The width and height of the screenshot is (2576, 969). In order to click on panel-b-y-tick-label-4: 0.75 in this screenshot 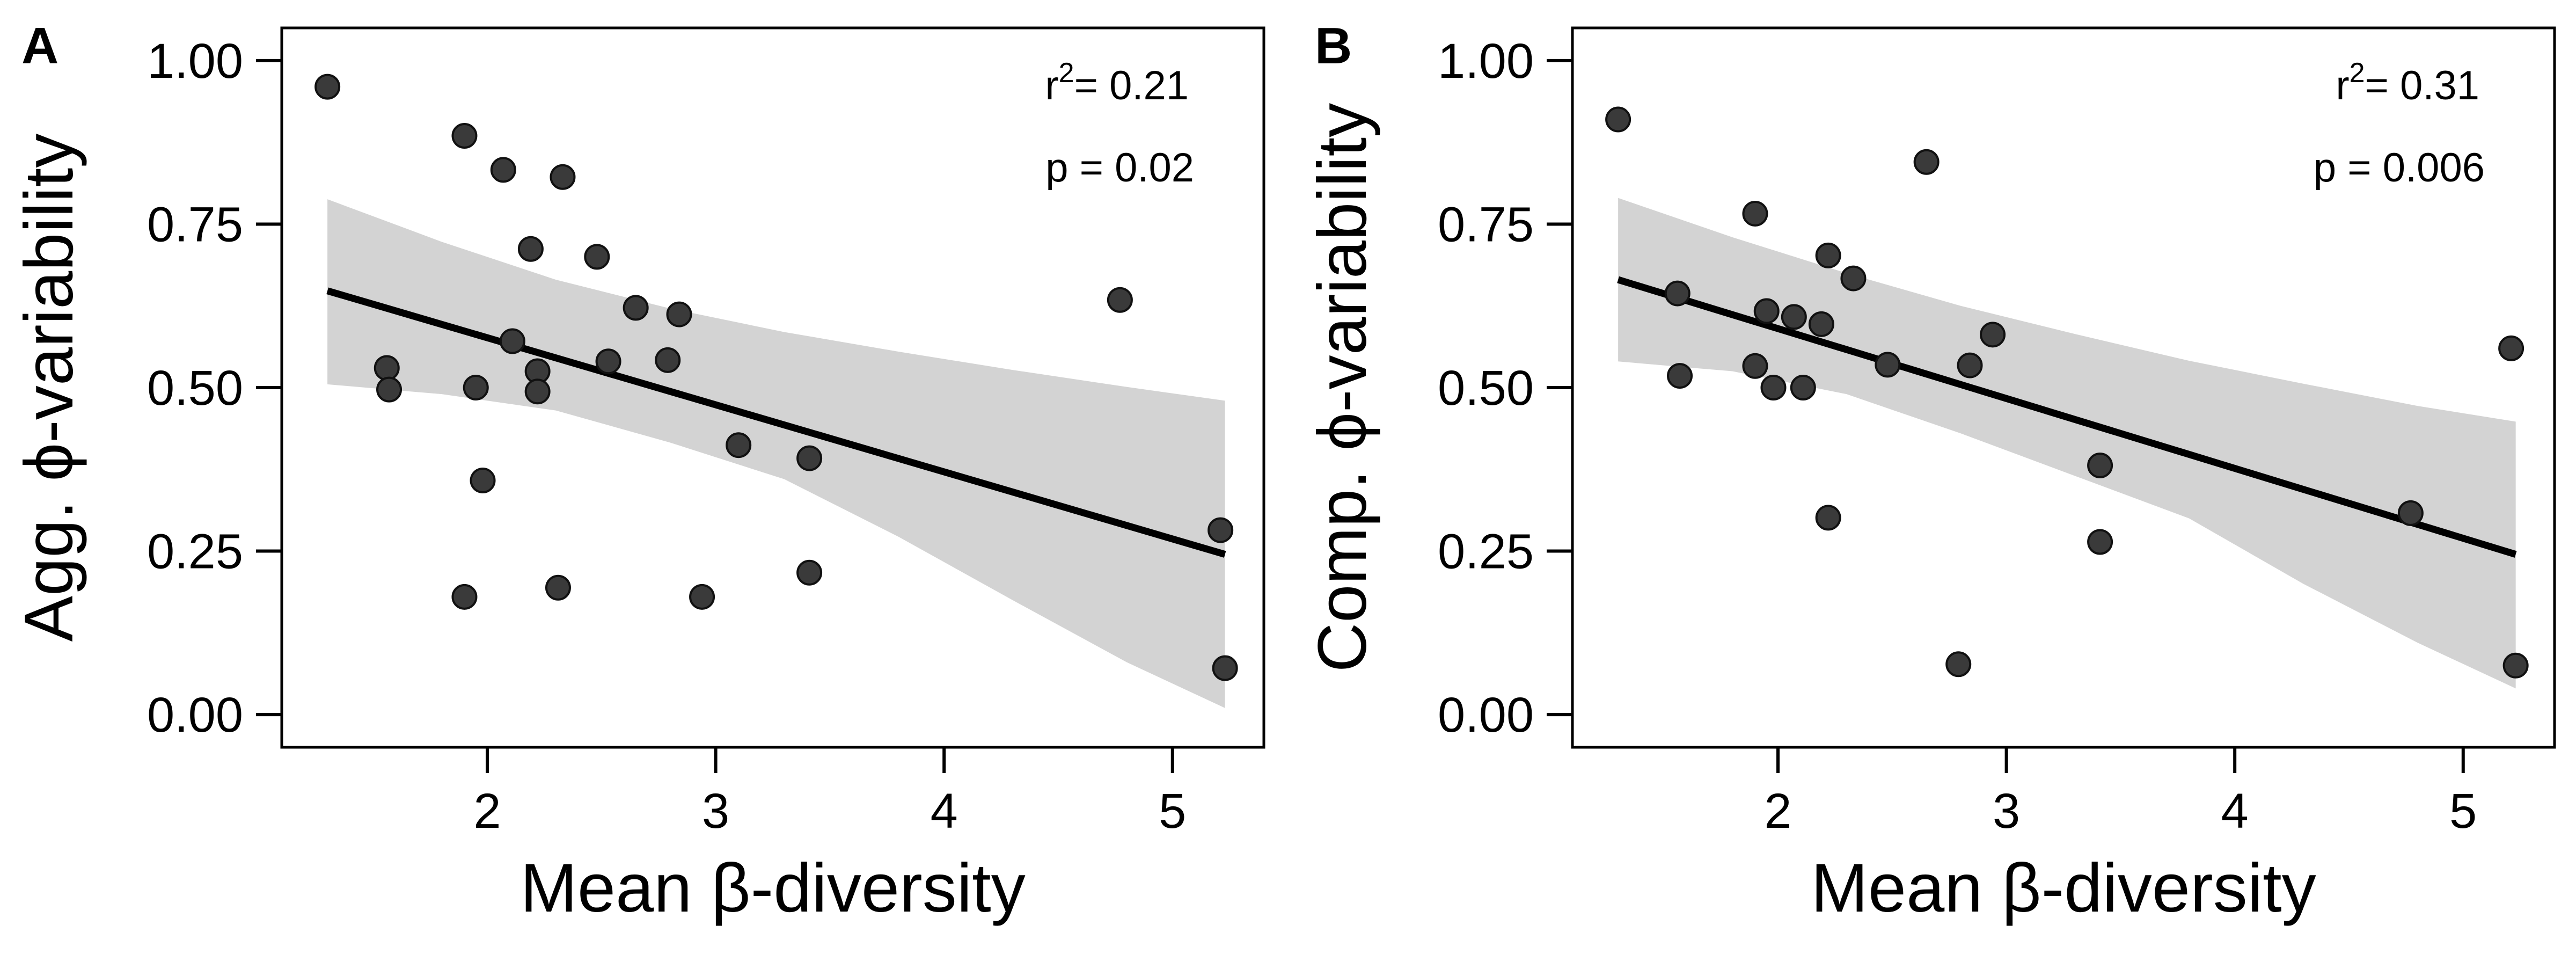, I will do `click(1486, 224)`.